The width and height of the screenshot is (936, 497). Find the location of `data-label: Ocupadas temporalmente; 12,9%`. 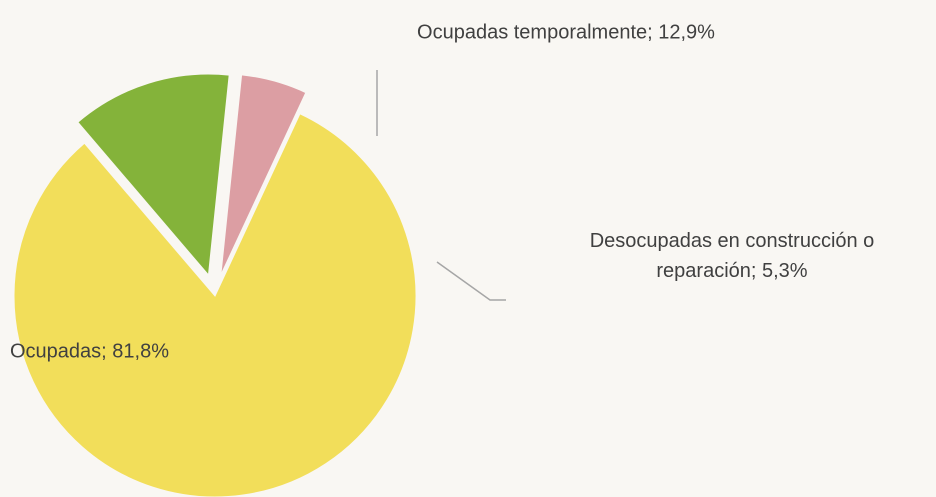

data-label: Ocupadas temporalmente; 12,9% is located at coordinates (566, 32).